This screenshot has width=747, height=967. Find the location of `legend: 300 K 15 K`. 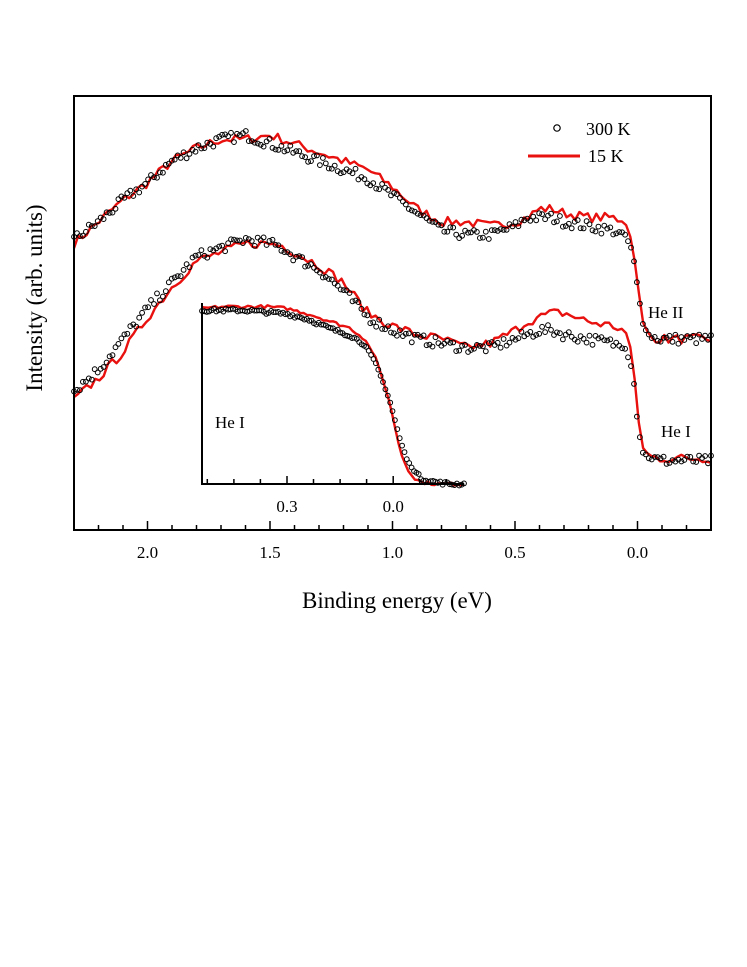

legend: 300 K 15 K is located at coordinates (579, 142).